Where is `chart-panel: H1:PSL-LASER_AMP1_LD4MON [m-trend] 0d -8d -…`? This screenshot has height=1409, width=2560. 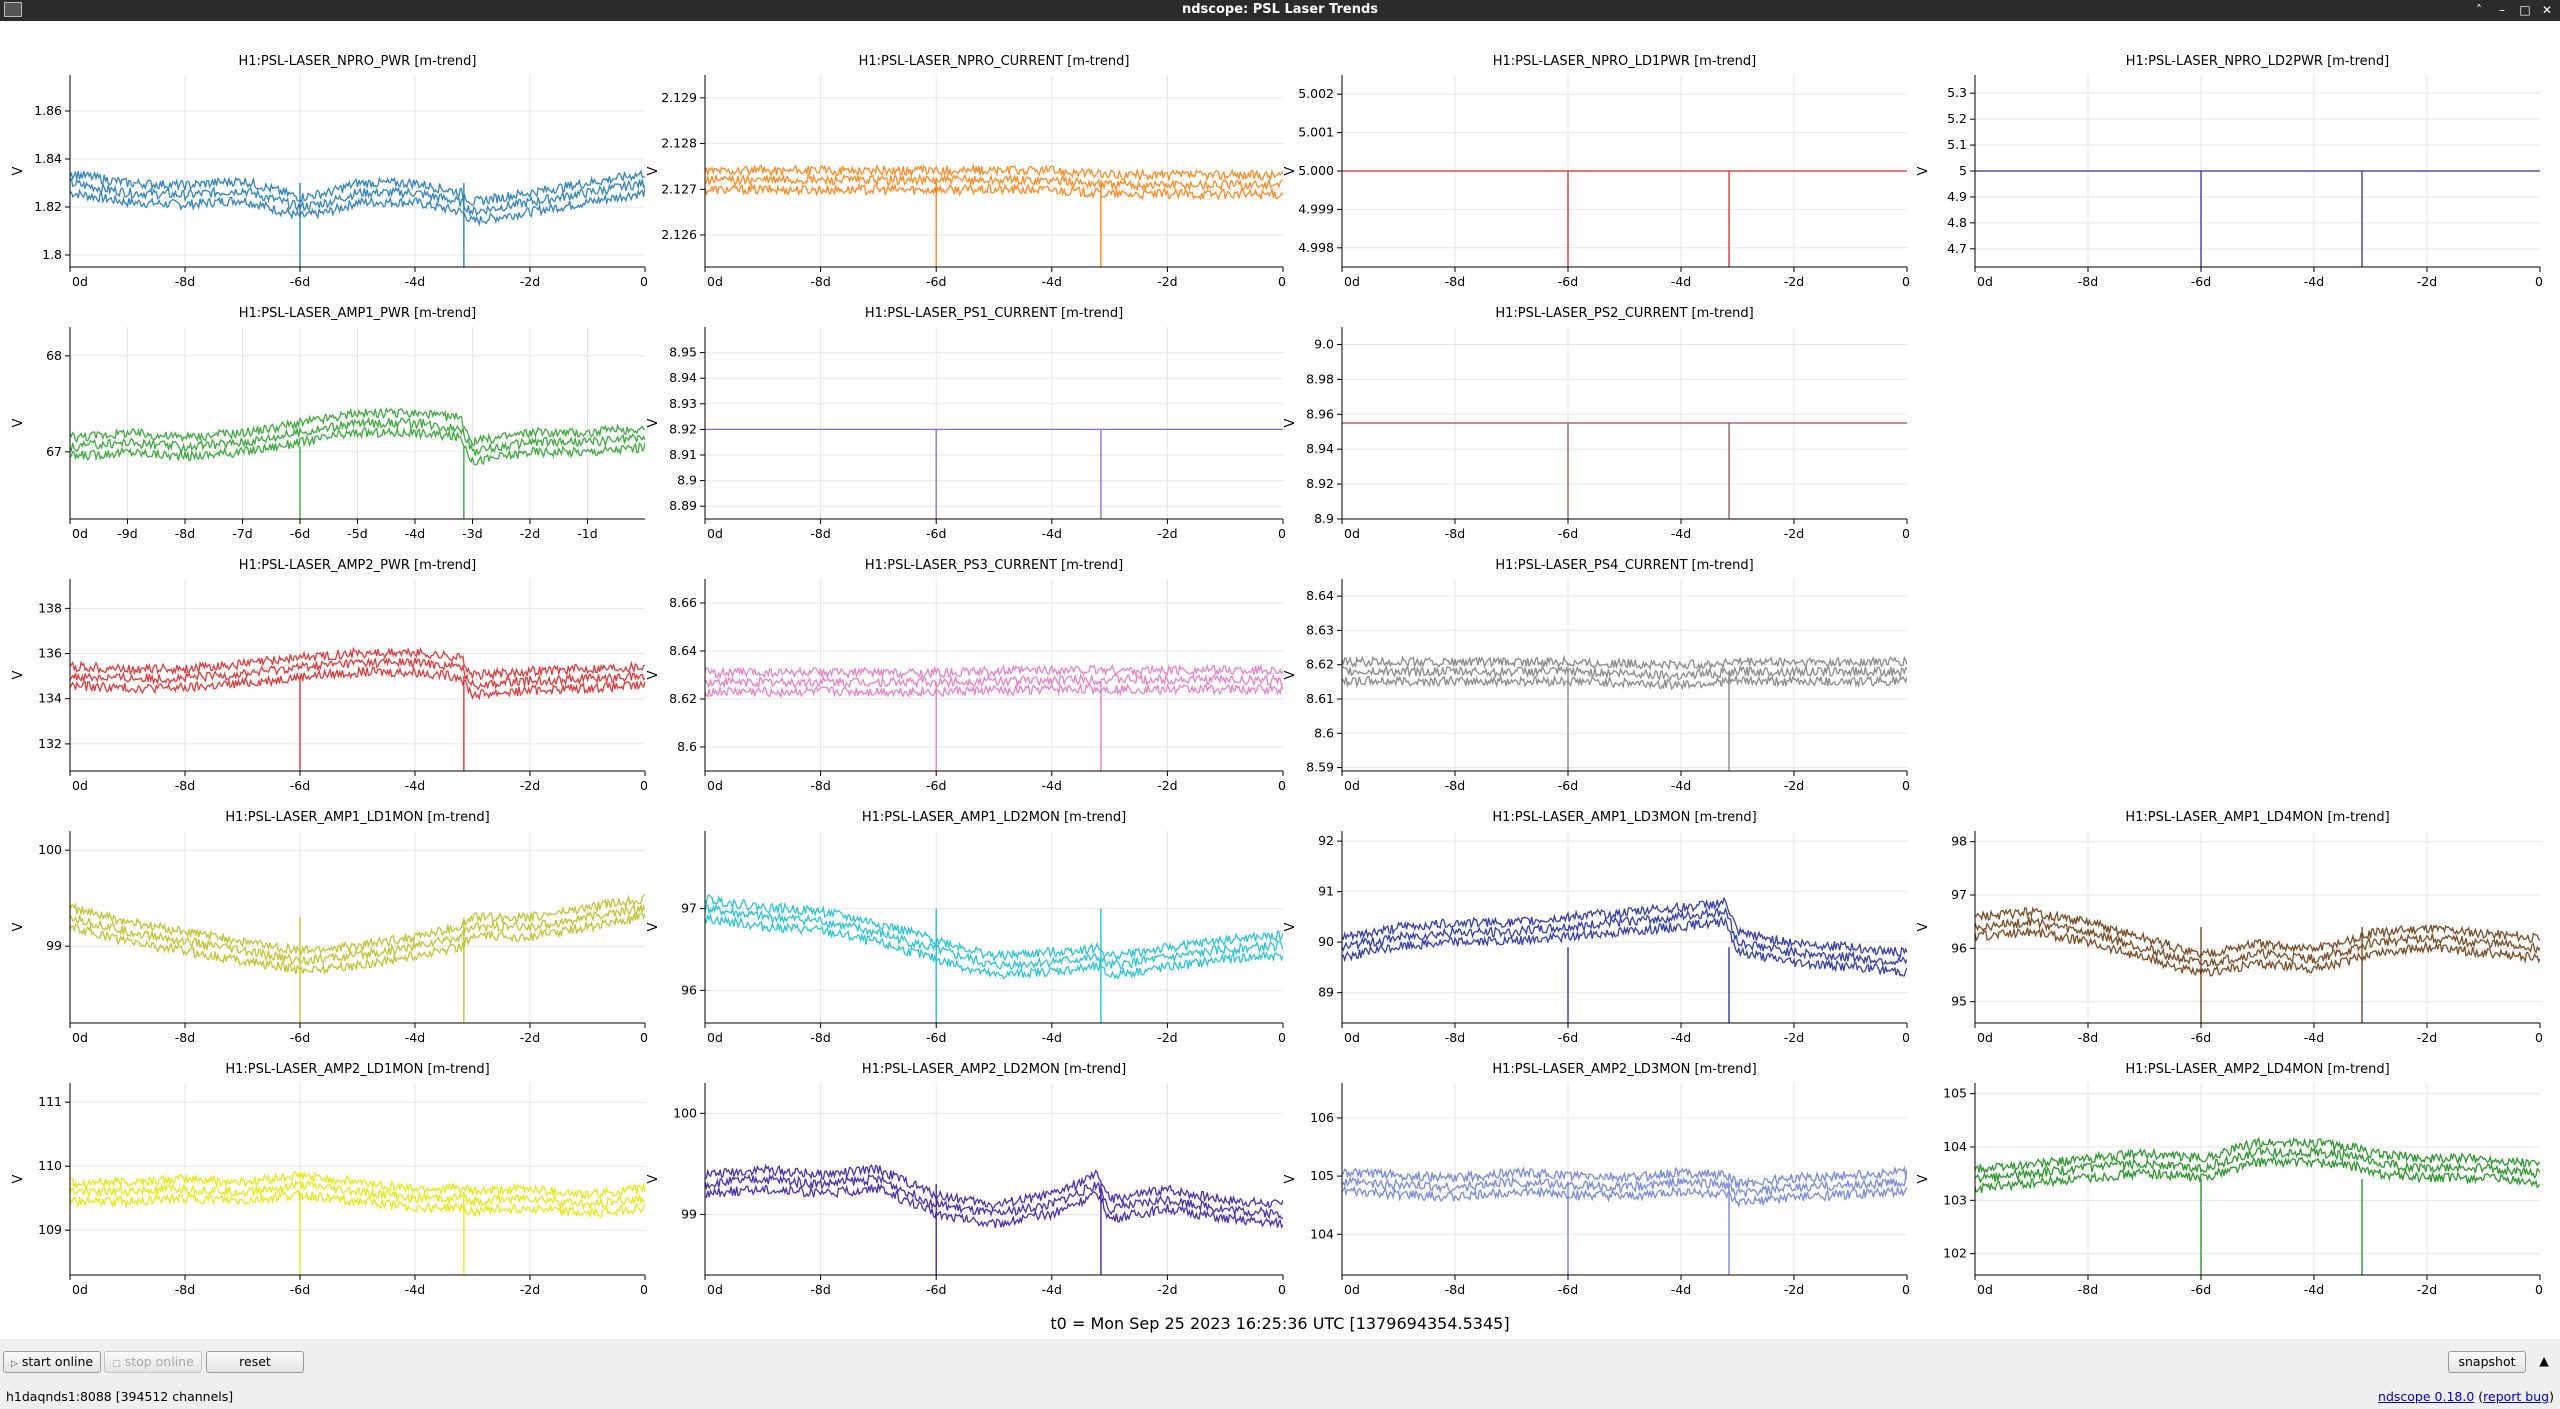
chart-panel: H1:PSL-LASER_AMP1_LD4MON [m-trend] 0d -8d -… is located at coordinates (2229, 927).